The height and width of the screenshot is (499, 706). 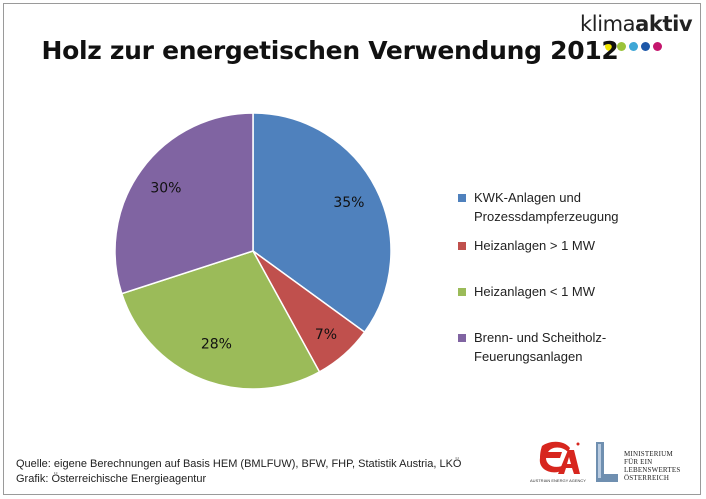 What do you see at coordinates (111, 479) in the screenshot?
I see `graphic-credit: Grafik: Österreichische Energieagentur` at bounding box center [111, 479].